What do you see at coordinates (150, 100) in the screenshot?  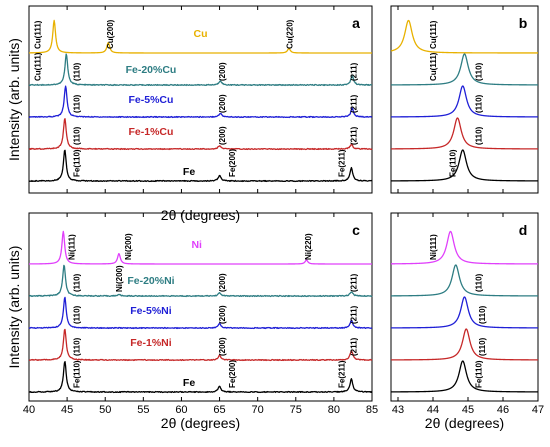 I see `series-name: Fe-5%Cu` at bounding box center [150, 100].